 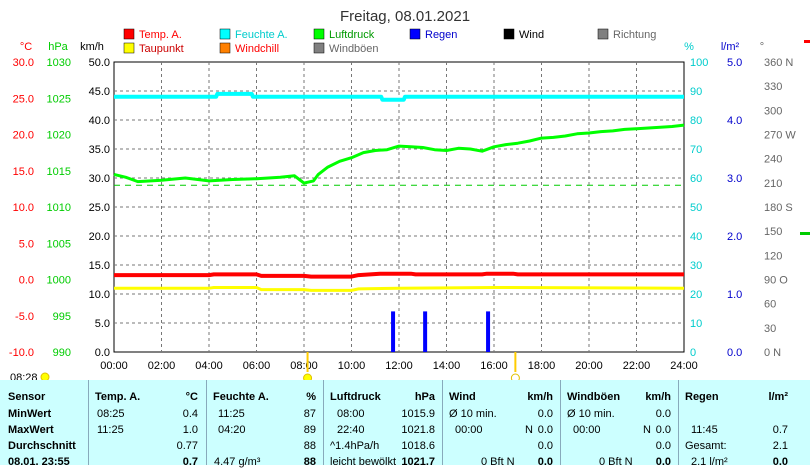 I want to click on y-tick-label: 990, so click(x=62, y=353).